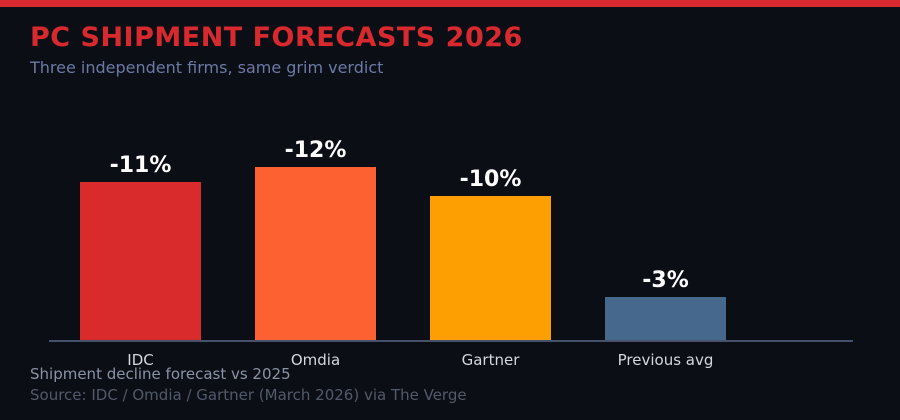  What do you see at coordinates (665, 318) in the screenshot?
I see `bar-previous-avg` at bounding box center [665, 318].